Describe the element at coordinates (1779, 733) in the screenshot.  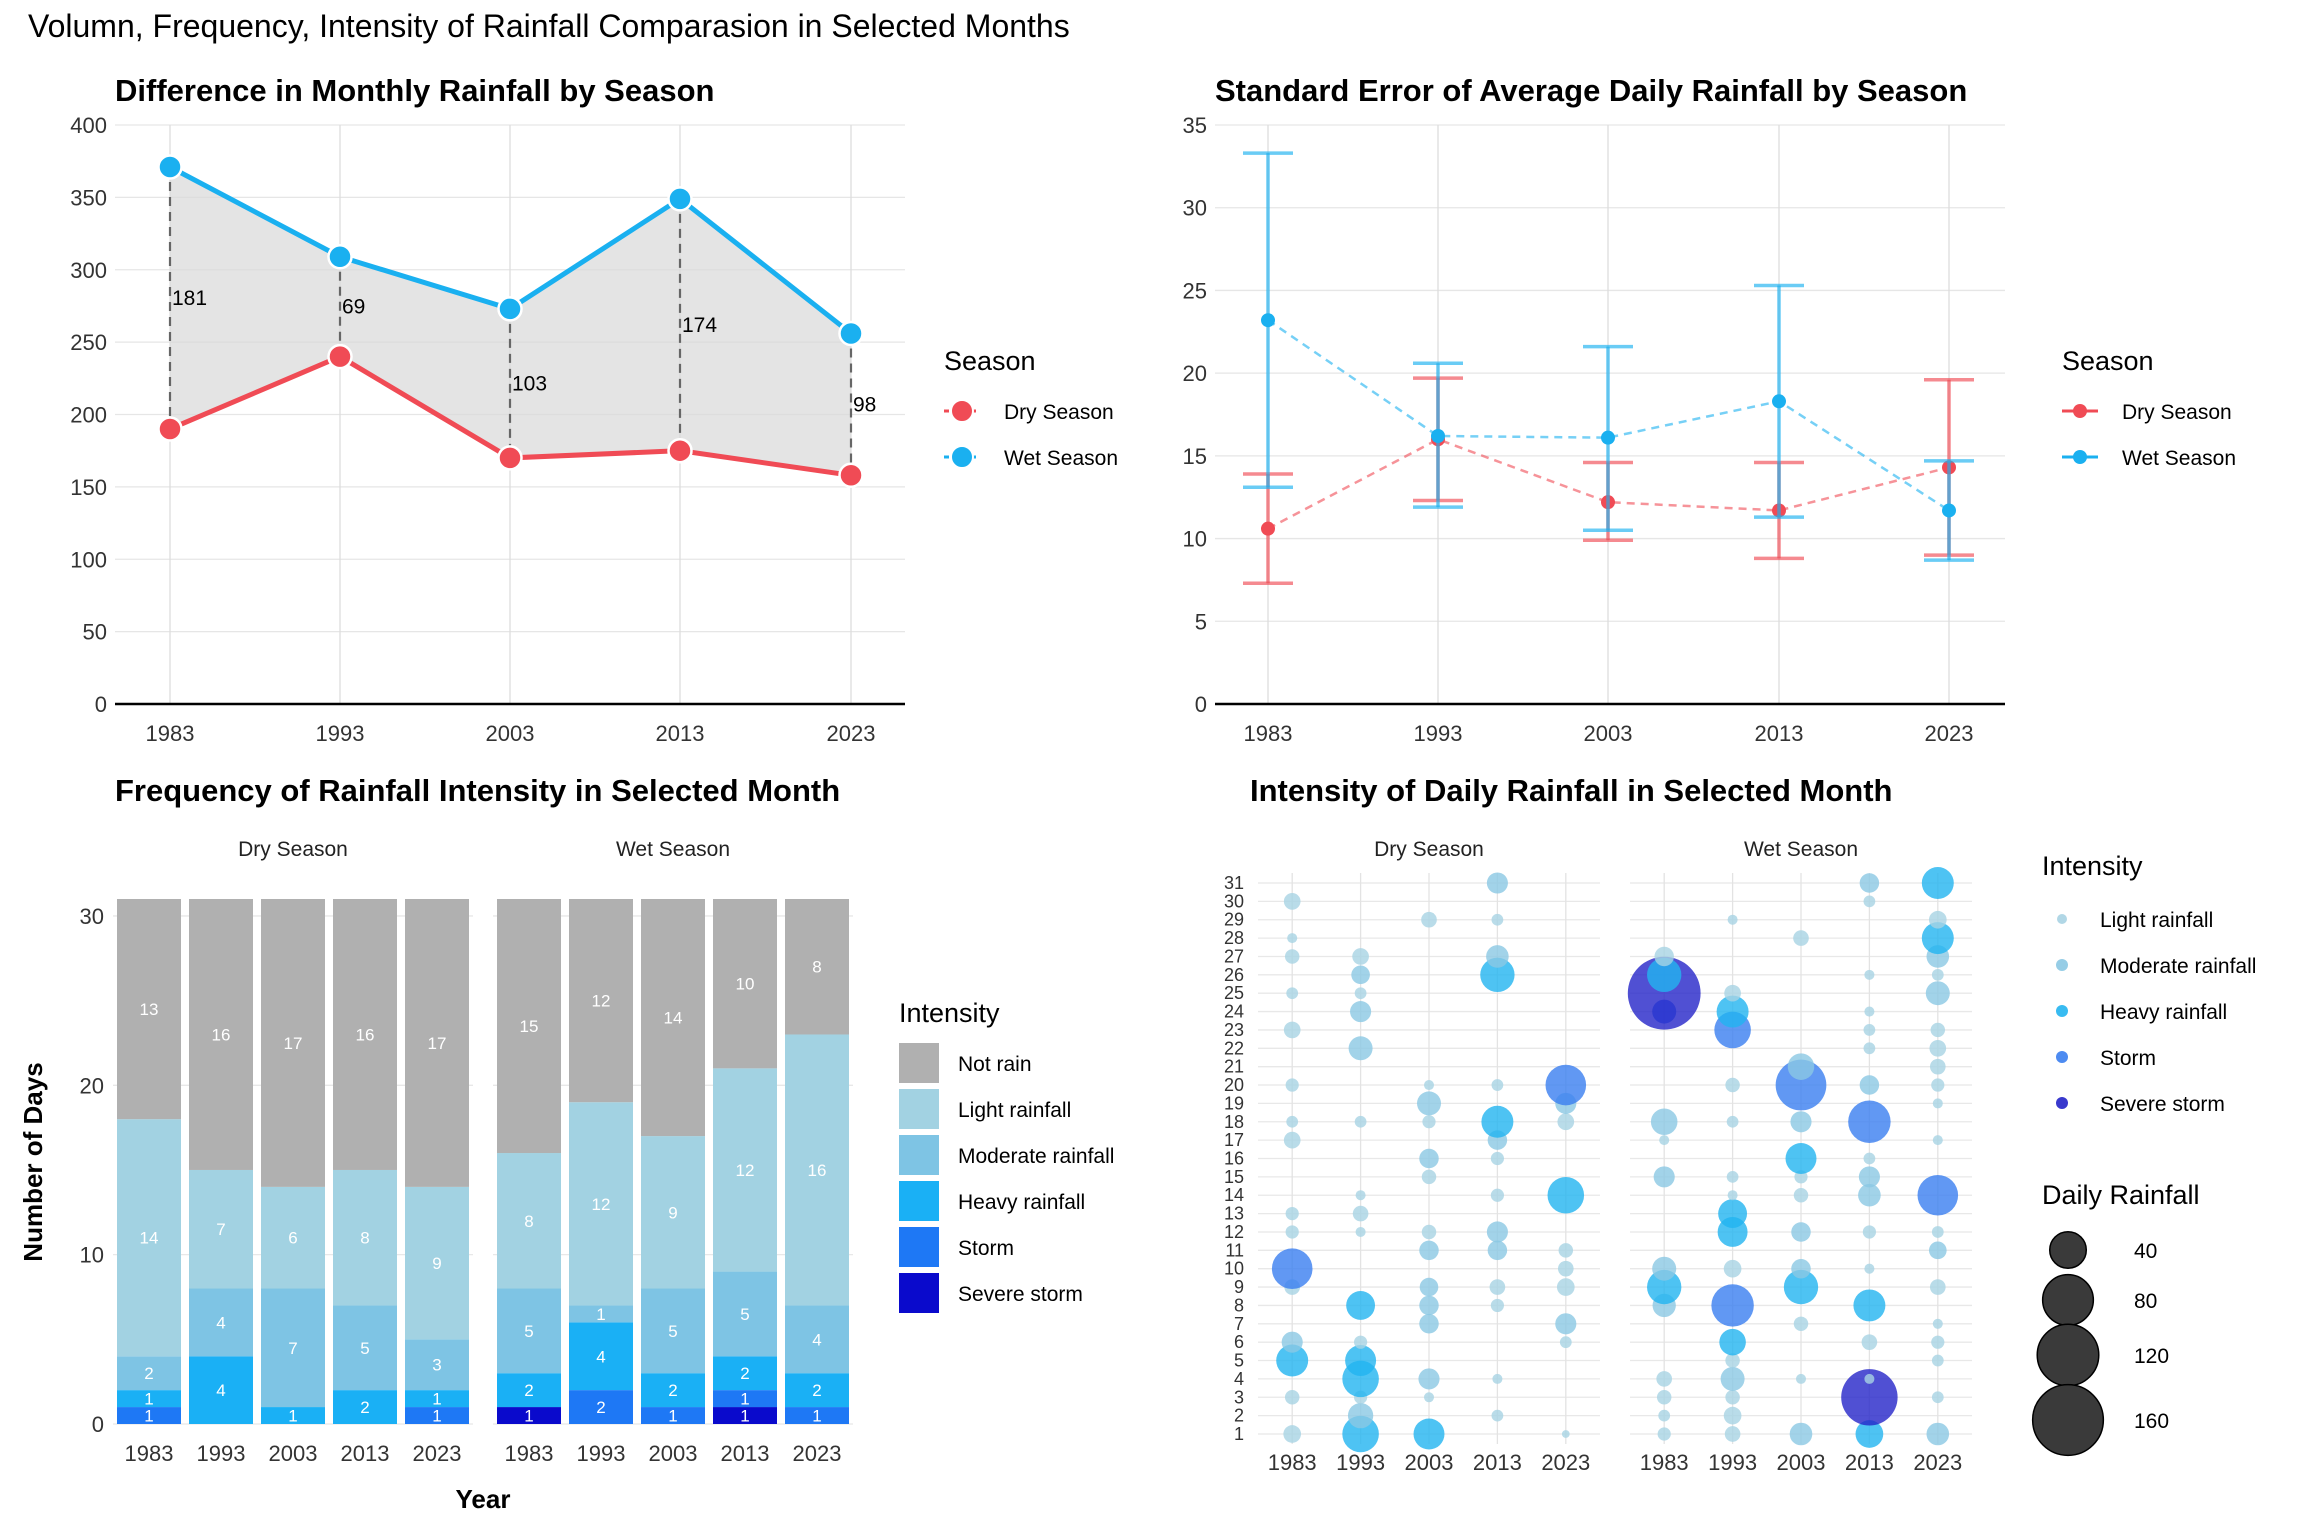
I see `x-tick-label: 2013` at that location.